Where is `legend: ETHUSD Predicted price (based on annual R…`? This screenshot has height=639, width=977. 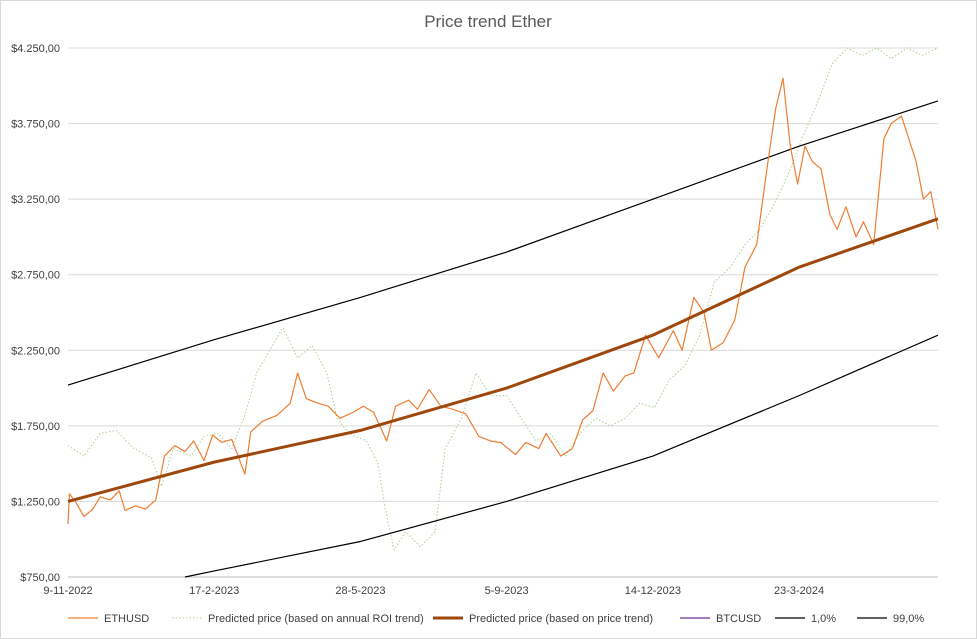 legend: ETHUSD Predicted price (based on annual R… is located at coordinates (496, 619).